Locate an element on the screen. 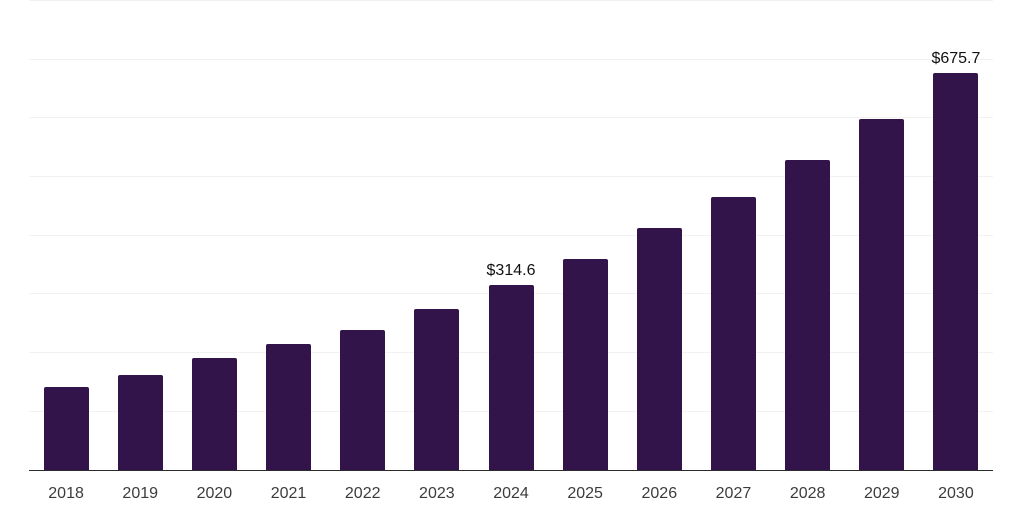 The image size is (1024, 512). bar-2020 is located at coordinates (214, 414).